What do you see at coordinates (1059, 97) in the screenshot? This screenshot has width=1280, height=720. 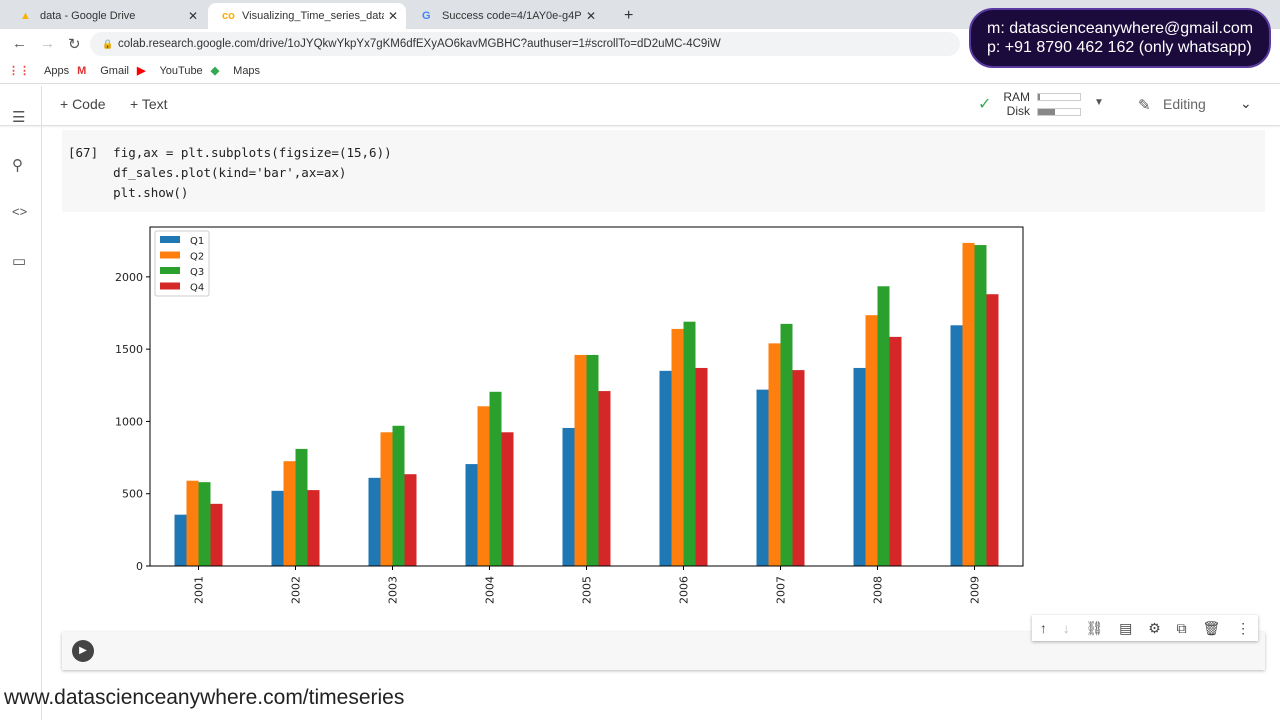 I see `ram-bar` at bounding box center [1059, 97].